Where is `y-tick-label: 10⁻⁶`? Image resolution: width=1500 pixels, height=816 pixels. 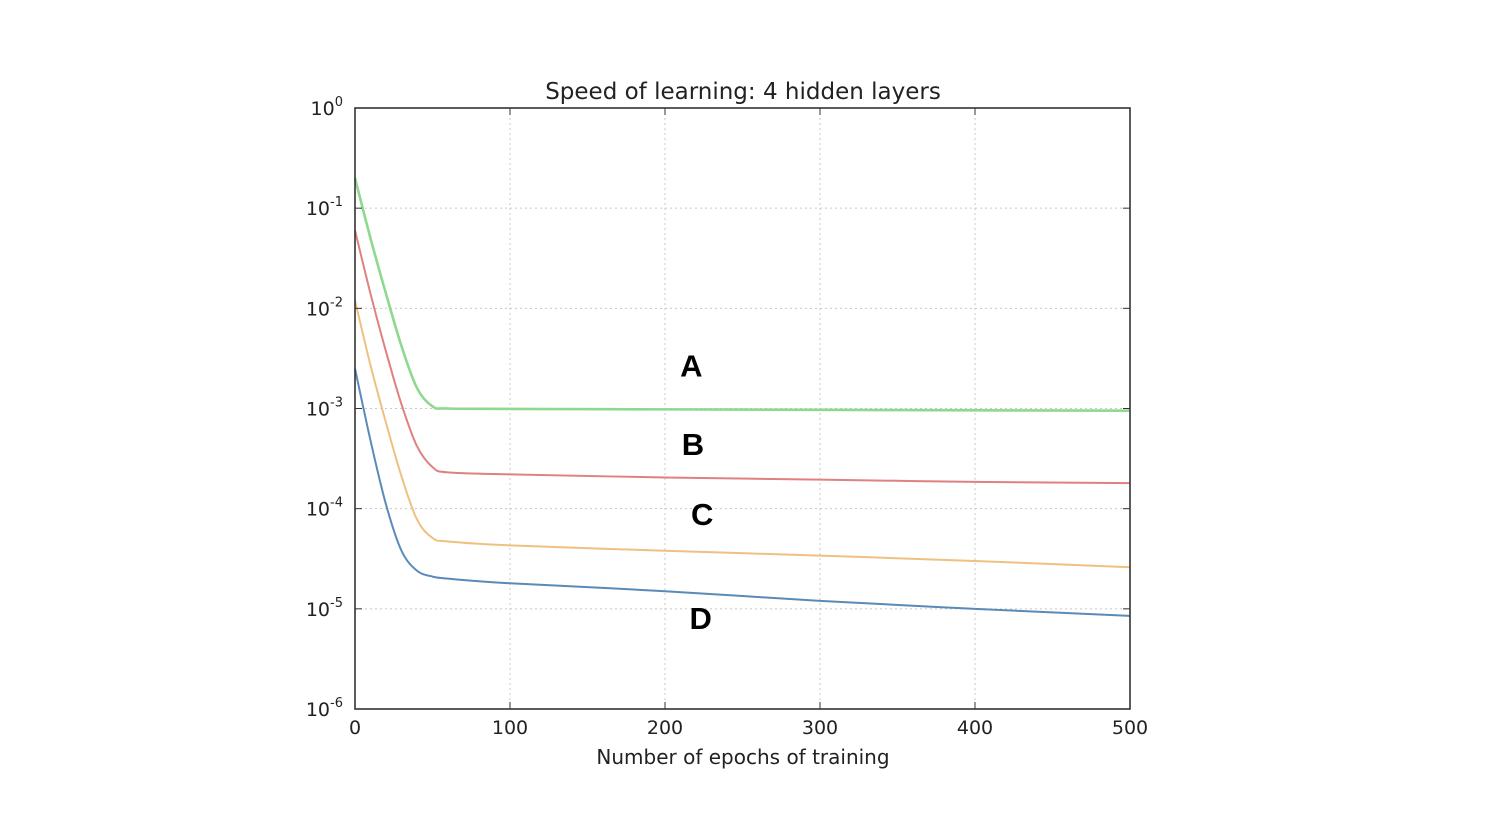
y-tick-label: 10⁻⁶ is located at coordinates (324, 708).